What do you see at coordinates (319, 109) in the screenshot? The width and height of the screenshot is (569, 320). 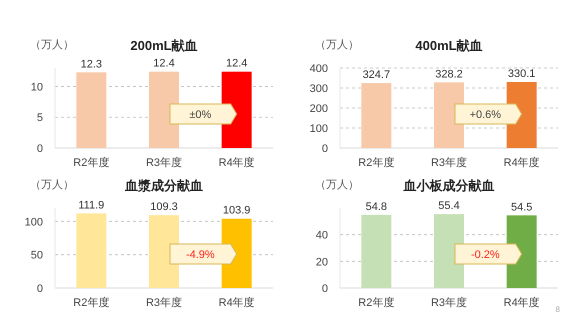 I see `y-tick-label: 200` at bounding box center [319, 109].